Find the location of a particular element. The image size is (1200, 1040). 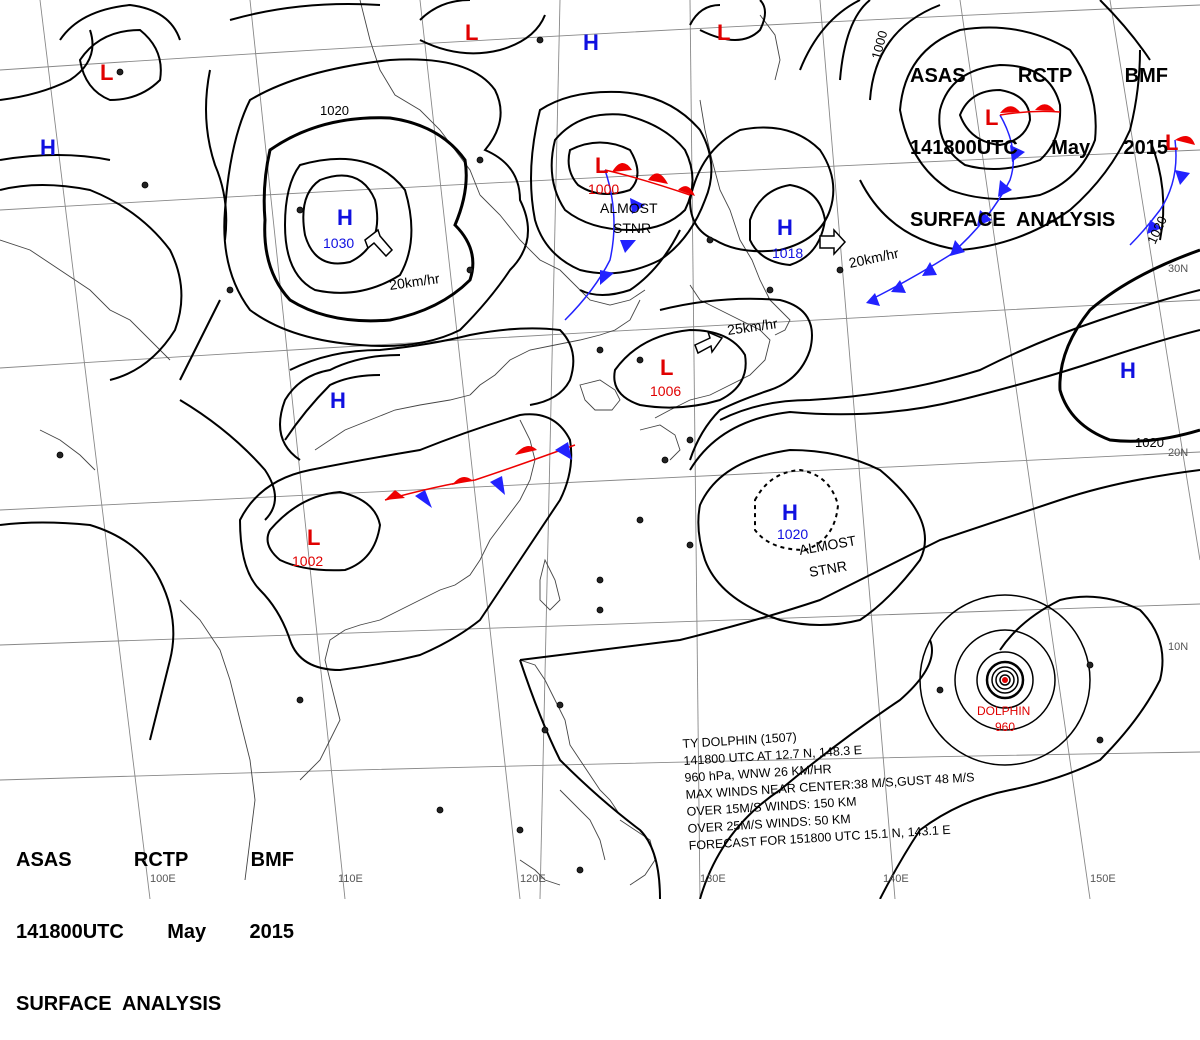

typhoon-center-icon is located at coordinates (1005, 680).